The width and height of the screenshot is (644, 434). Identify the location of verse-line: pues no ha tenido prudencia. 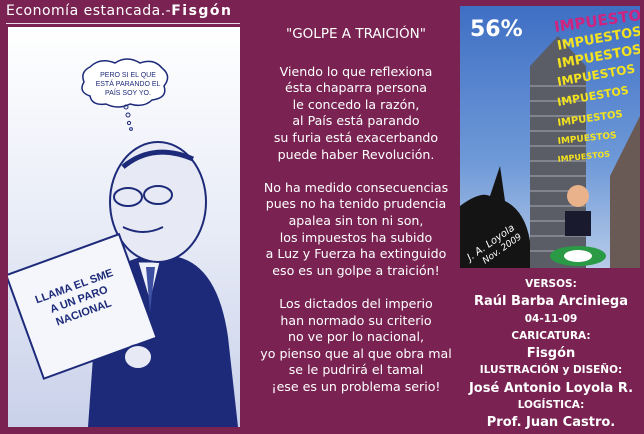
(356, 204).